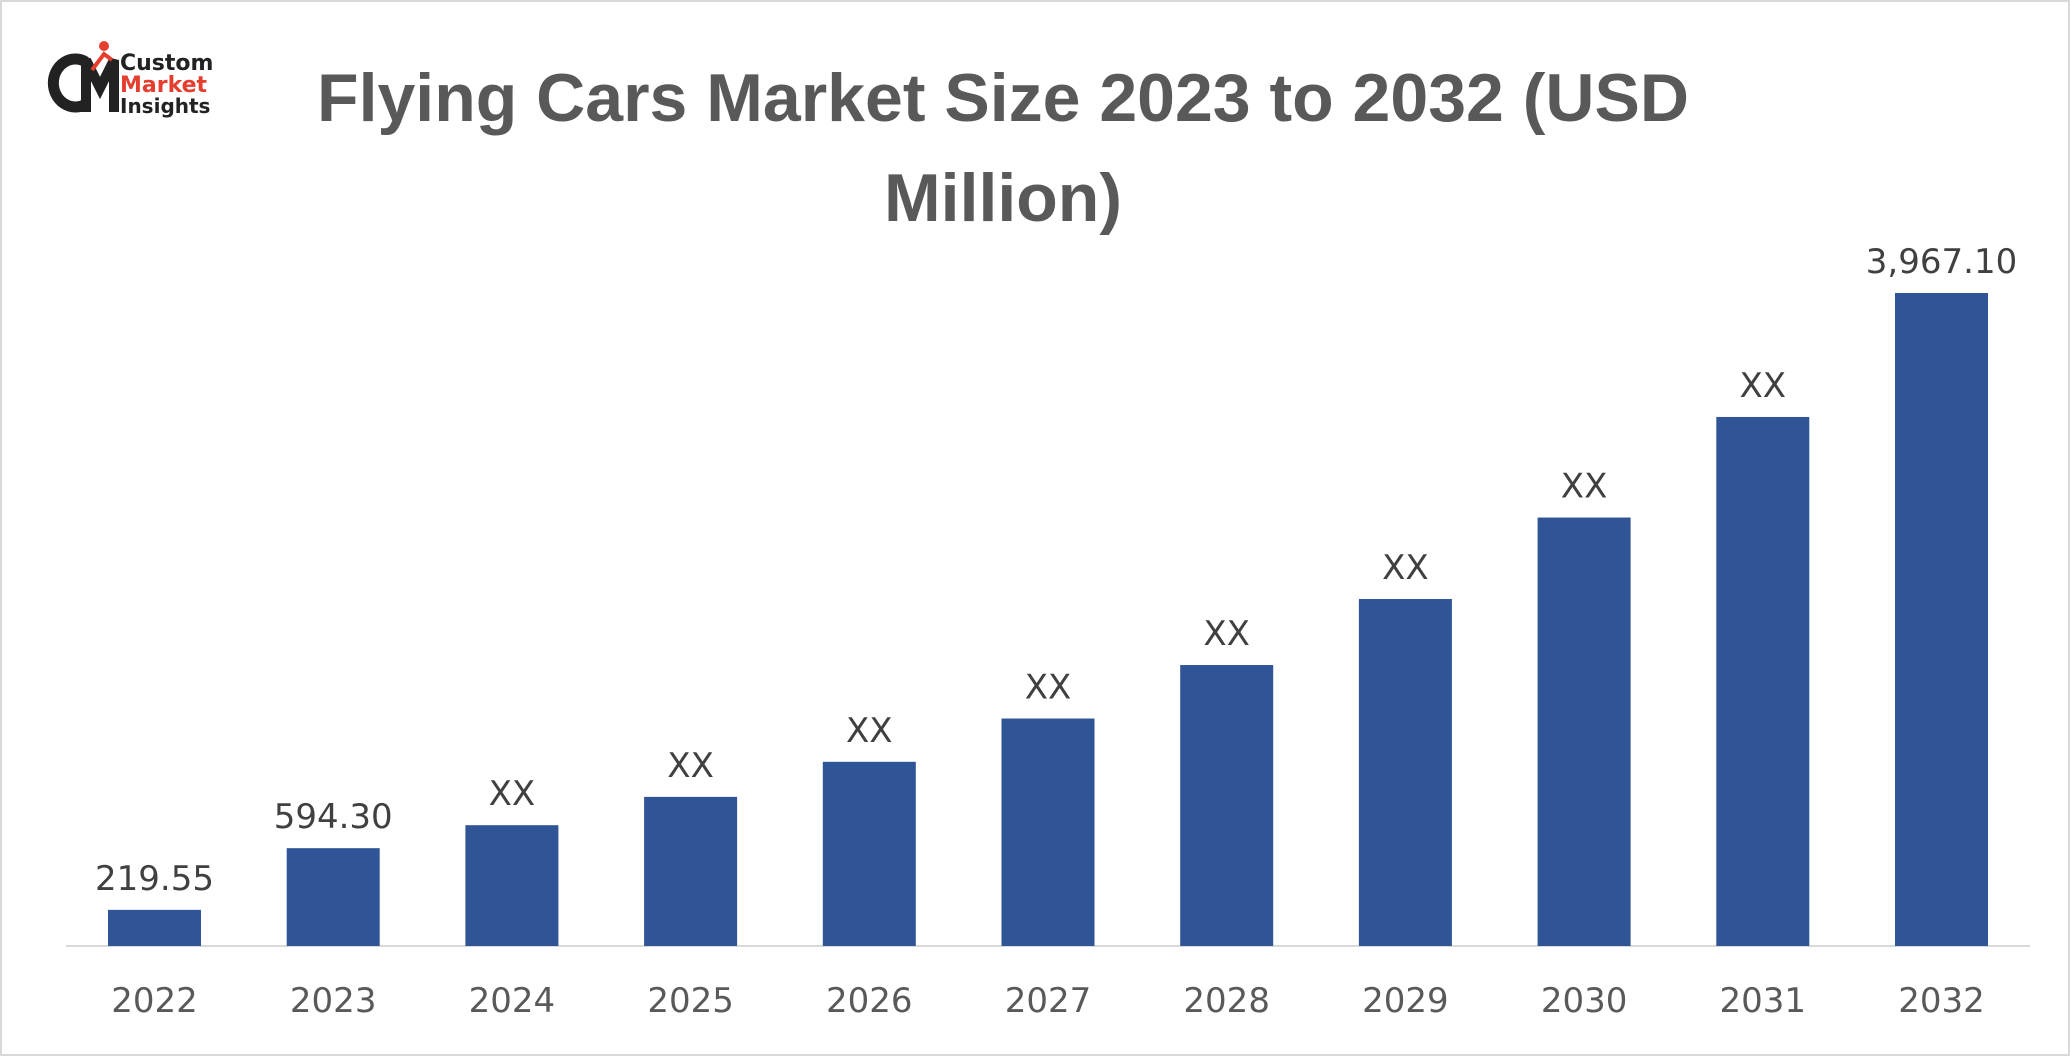 This screenshot has width=2070, height=1056. Describe the element at coordinates (333, 817) in the screenshot. I see `data-label: 594.30` at that location.